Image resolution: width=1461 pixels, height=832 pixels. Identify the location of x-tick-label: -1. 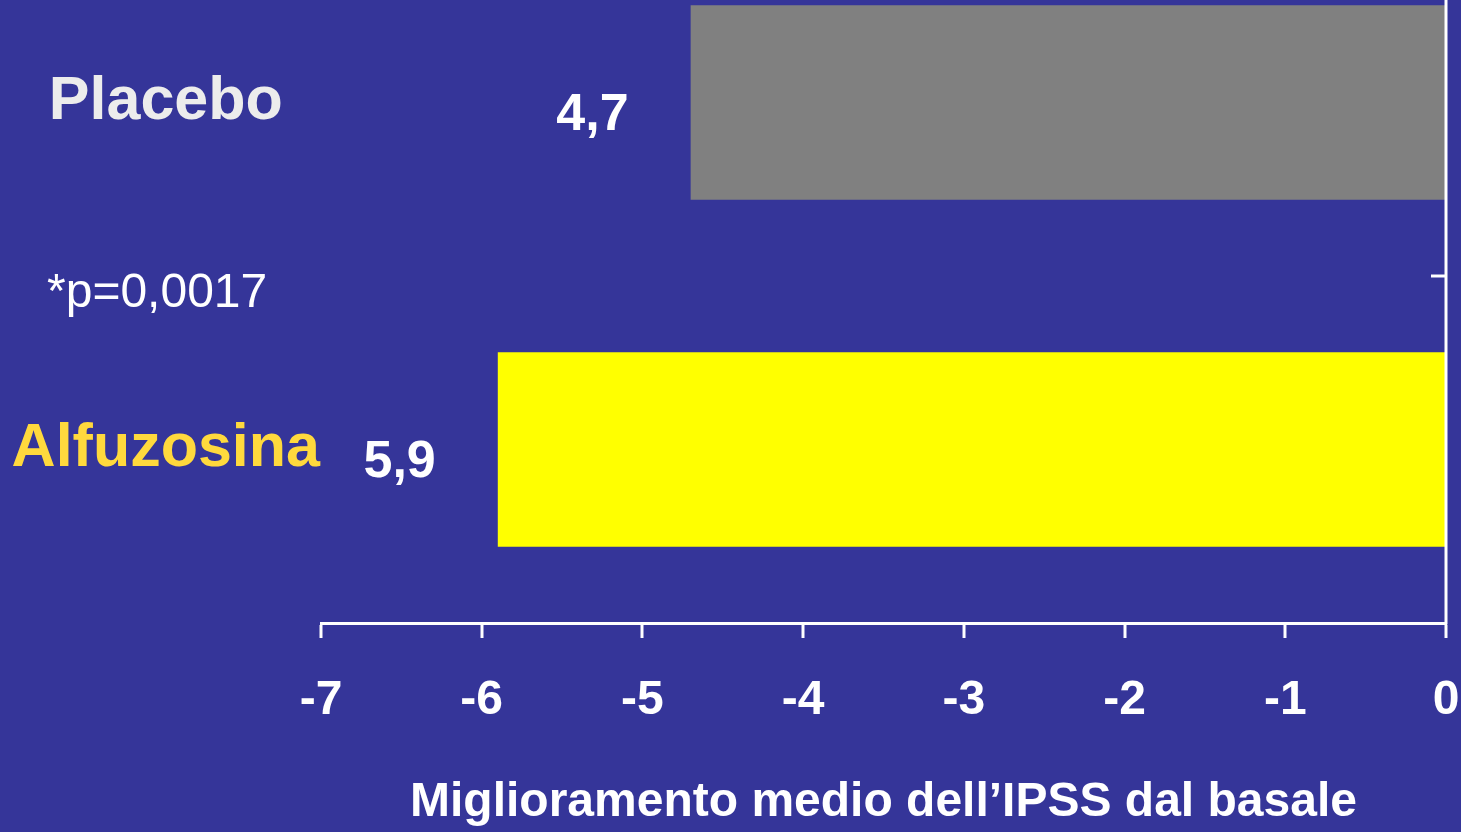
(1285, 698).